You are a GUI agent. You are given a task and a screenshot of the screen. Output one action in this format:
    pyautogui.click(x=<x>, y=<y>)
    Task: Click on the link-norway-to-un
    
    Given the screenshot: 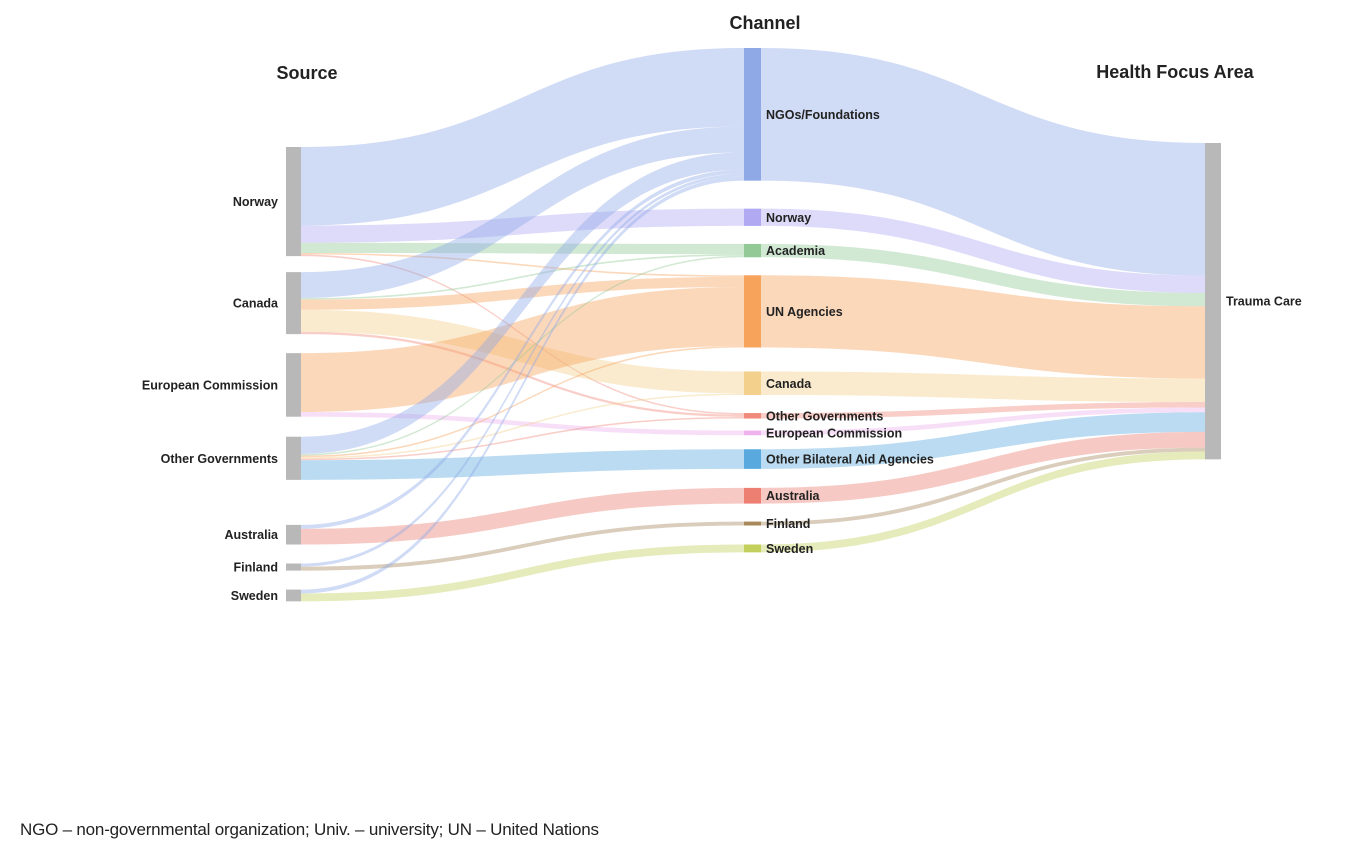 What is the action you would take?
    pyautogui.click(x=522, y=264)
    